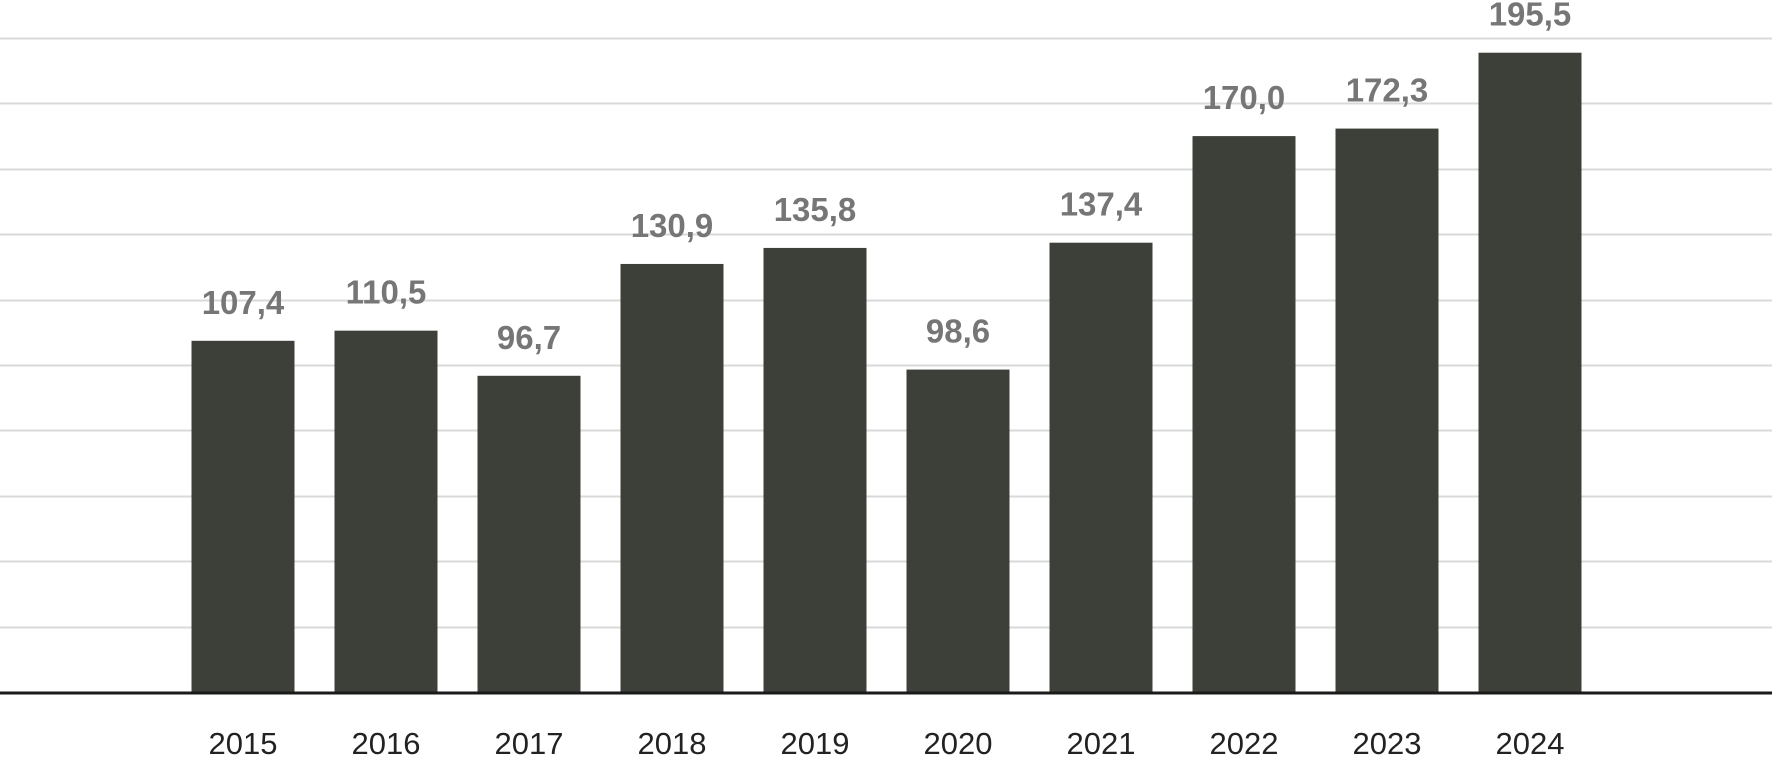  What do you see at coordinates (815, 469) in the screenshot?
I see `bar-2019` at bounding box center [815, 469].